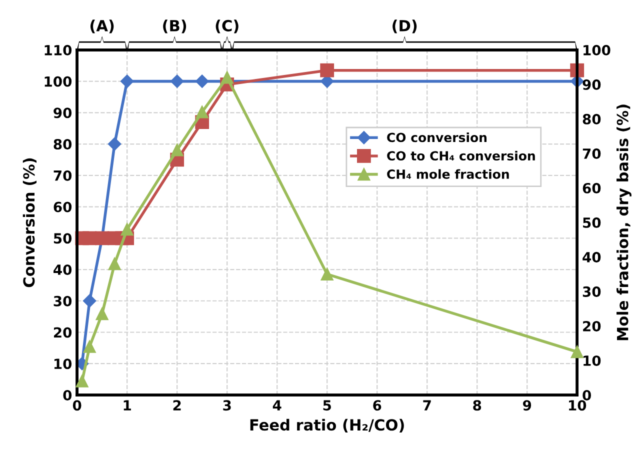 This screenshot has width=637, height=454. What do you see at coordinates (591, 84) in the screenshot?
I see `y2-tick-label: 90` at bounding box center [591, 84].